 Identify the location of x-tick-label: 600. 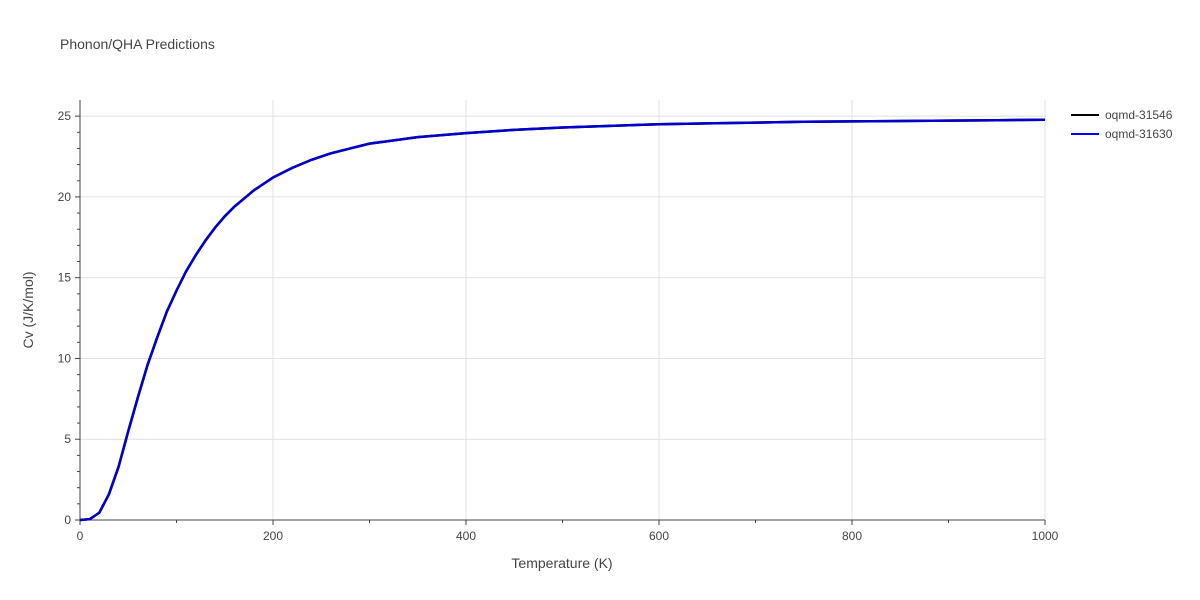
(659, 536).